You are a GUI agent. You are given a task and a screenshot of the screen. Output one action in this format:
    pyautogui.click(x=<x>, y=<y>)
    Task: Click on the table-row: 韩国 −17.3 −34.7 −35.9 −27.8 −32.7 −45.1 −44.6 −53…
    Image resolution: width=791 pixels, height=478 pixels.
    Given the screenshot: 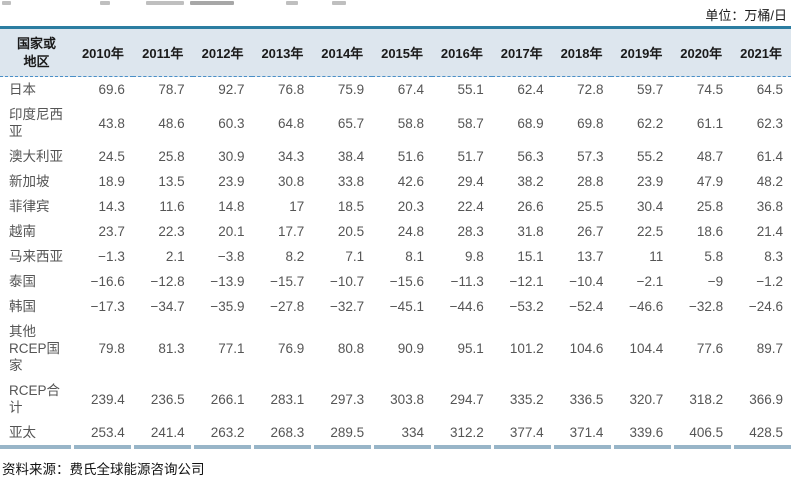 What is the action you would take?
    pyautogui.click(x=395, y=306)
    